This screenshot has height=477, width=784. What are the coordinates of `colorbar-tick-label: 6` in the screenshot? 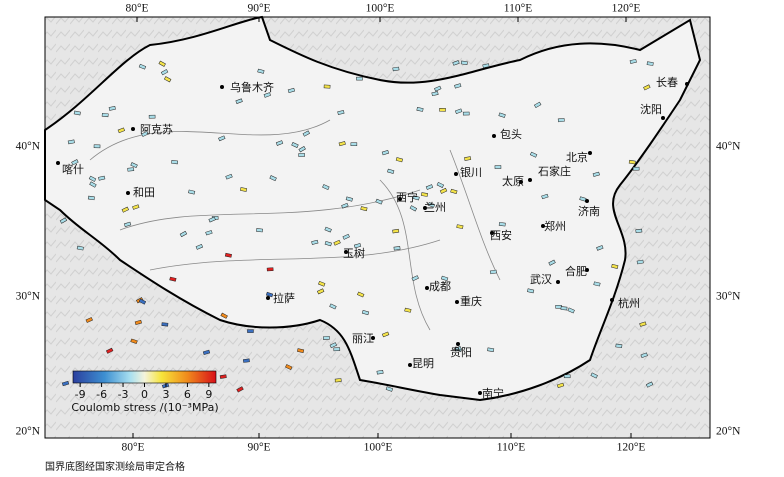 It's located at (187, 394).